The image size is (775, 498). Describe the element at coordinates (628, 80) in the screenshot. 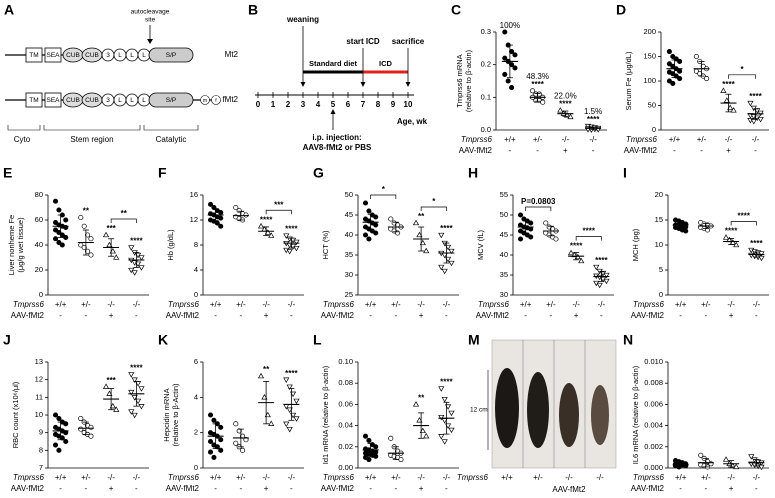

I see `y-axis-label: Serum Fe (μg/dL)` at that location.